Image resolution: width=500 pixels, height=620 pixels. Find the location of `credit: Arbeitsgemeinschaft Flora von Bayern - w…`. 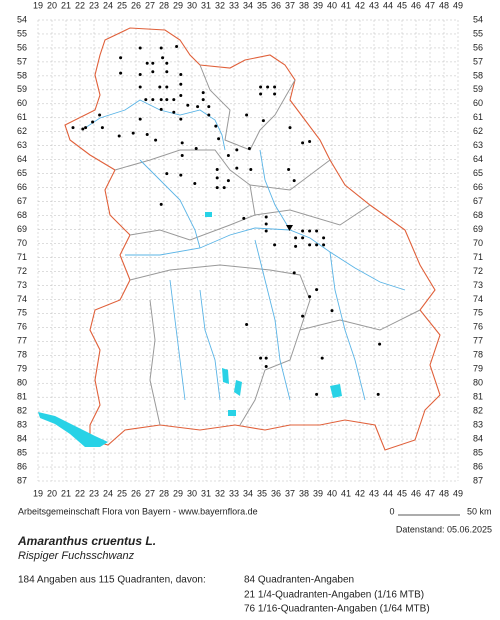

credit: Arbeitsgemeinschaft Flora von Bayern - w… is located at coordinates (138, 511).